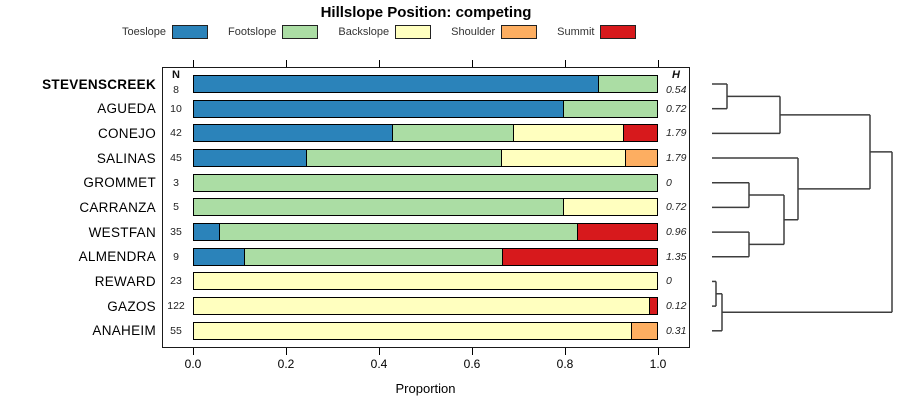 This screenshot has height=420, width=900. What do you see at coordinates (300, 32) in the screenshot?
I see `legend-swatch-footslope` at bounding box center [300, 32].